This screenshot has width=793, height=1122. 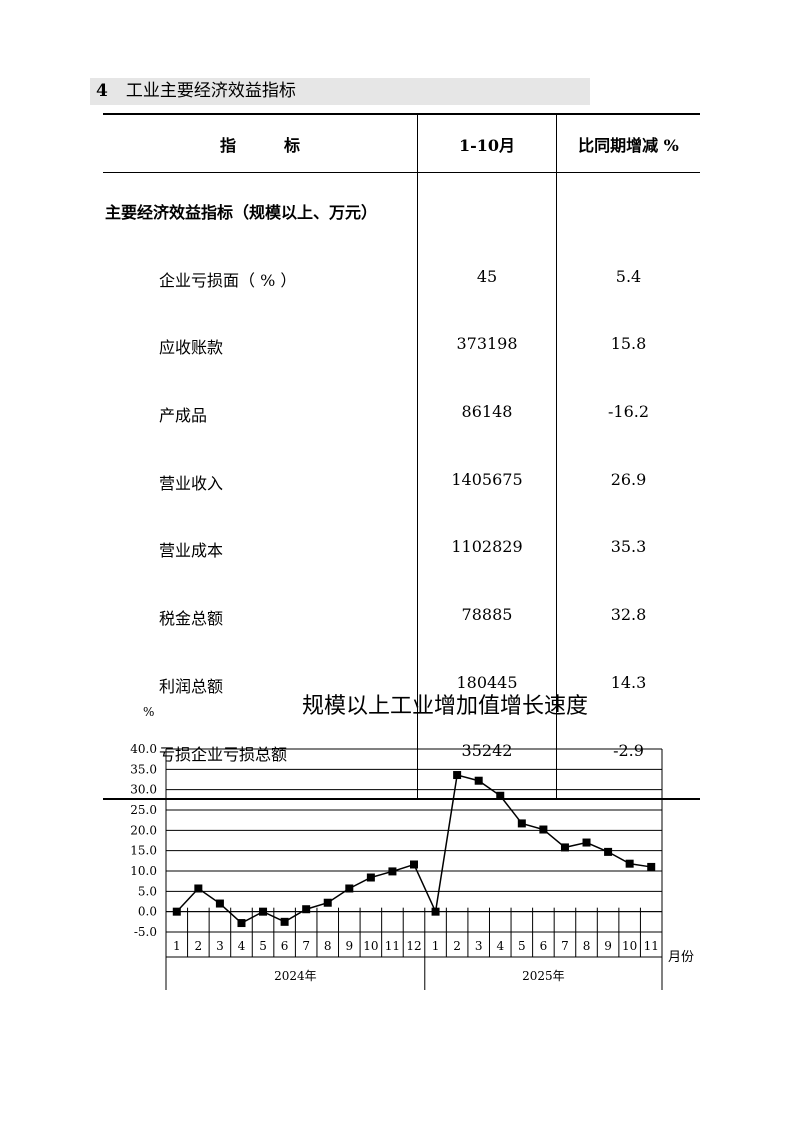 What do you see at coordinates (628, 344) in the screenshot?
I see `row-change: 15.8` at bounding box center [628, 344].